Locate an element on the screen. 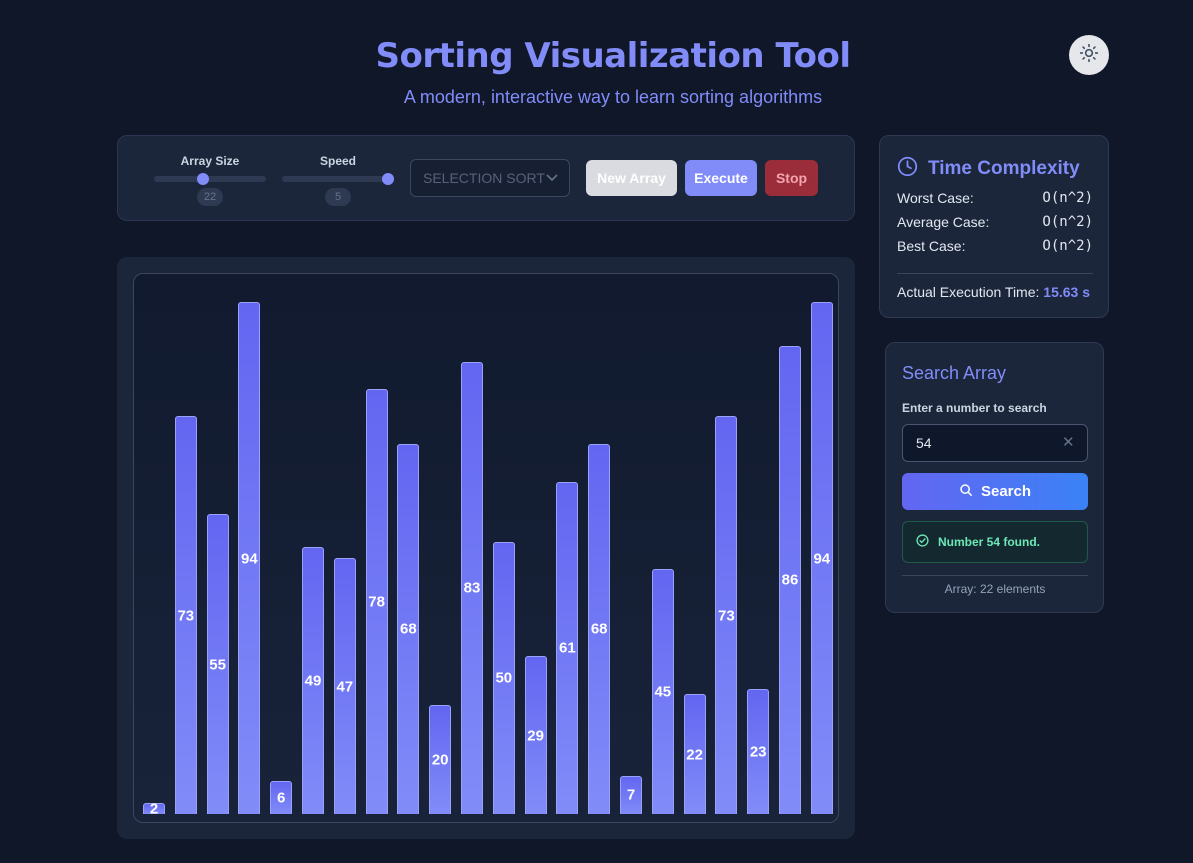 The height and width of the screenshot is (863, 1193). check-circle-icon is located at coordinates (922, 542).